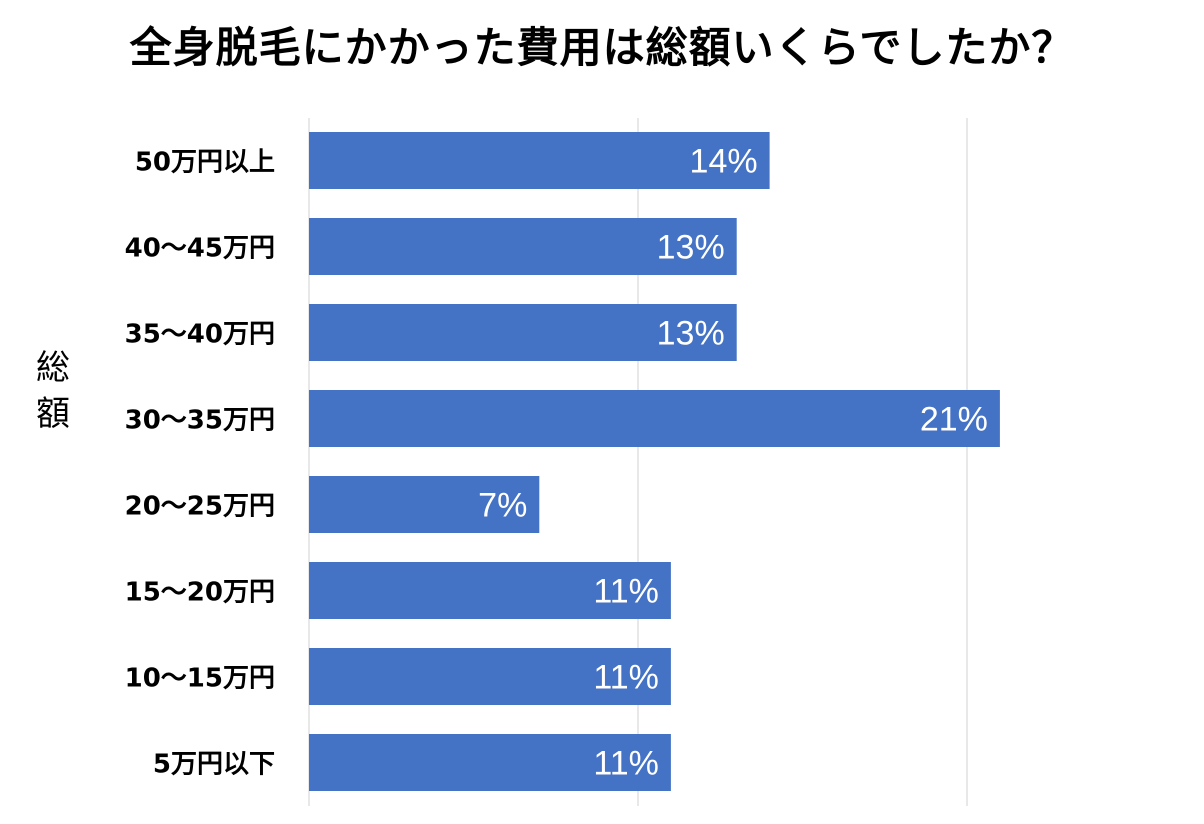 The height and width of the screenshot is (824, 1204). Describe the element at coordinates (53, 391) in the screenshot. I see `y-axis-title: 総 額` at that location.